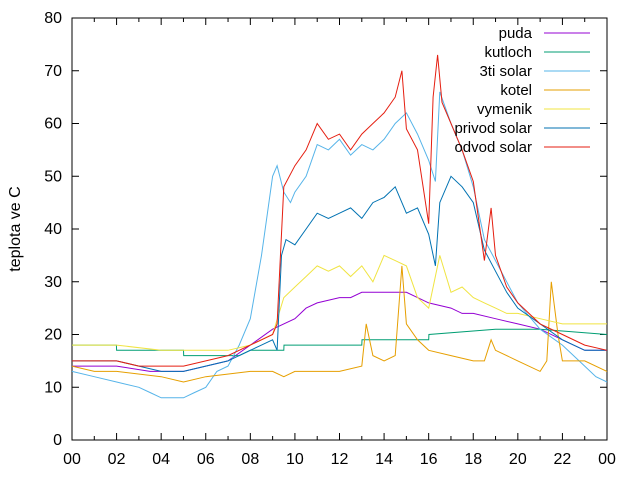 The width and height of the screenshot is (640, 480). What do you see at coordinates (505, 109) in the screenshot?
I see `legend-label: vymenik` at bounding box center [505, 109].